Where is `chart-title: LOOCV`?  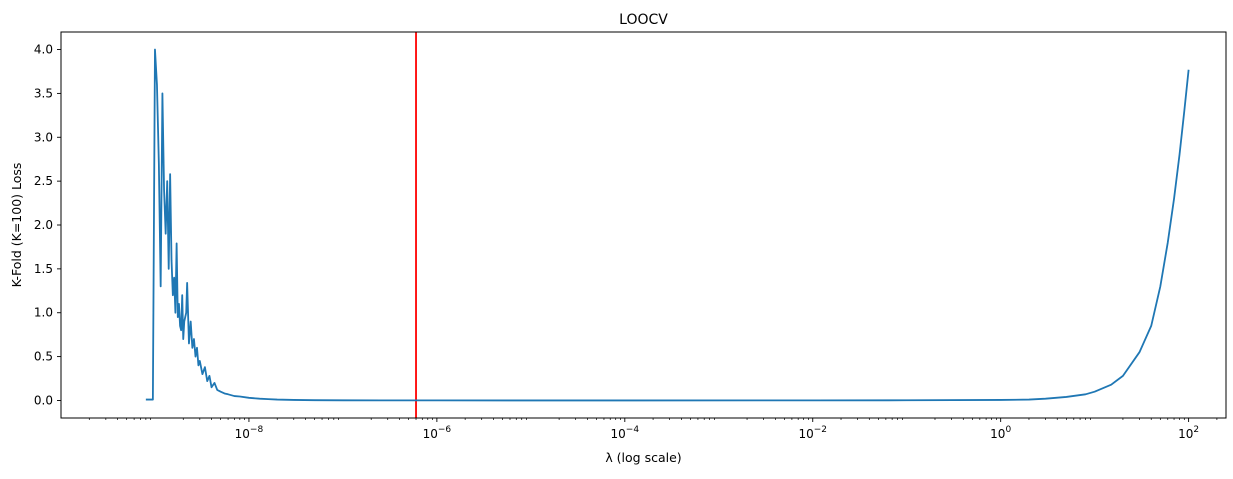
chart-title: LOOCV is located at coordinates (643, 20).